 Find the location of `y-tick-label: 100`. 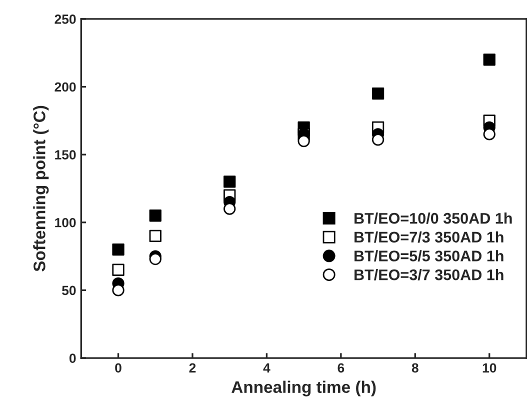

y-tick-label: 100 is located at coordinates (65, 223).